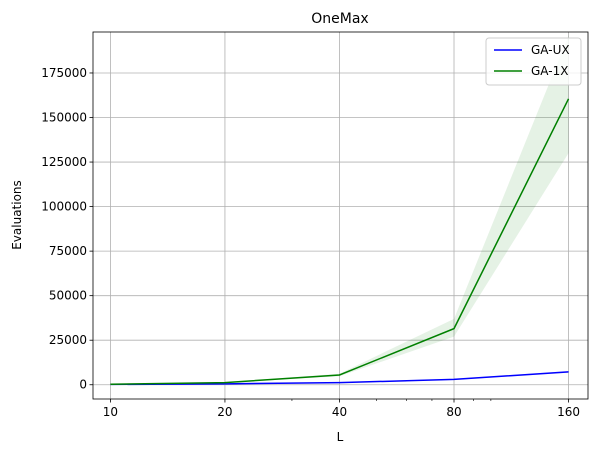  What do you see at coordinates (339, 19) in the screenshot?
I see `chart-title: OneMax` at bounding box center [339, 19].